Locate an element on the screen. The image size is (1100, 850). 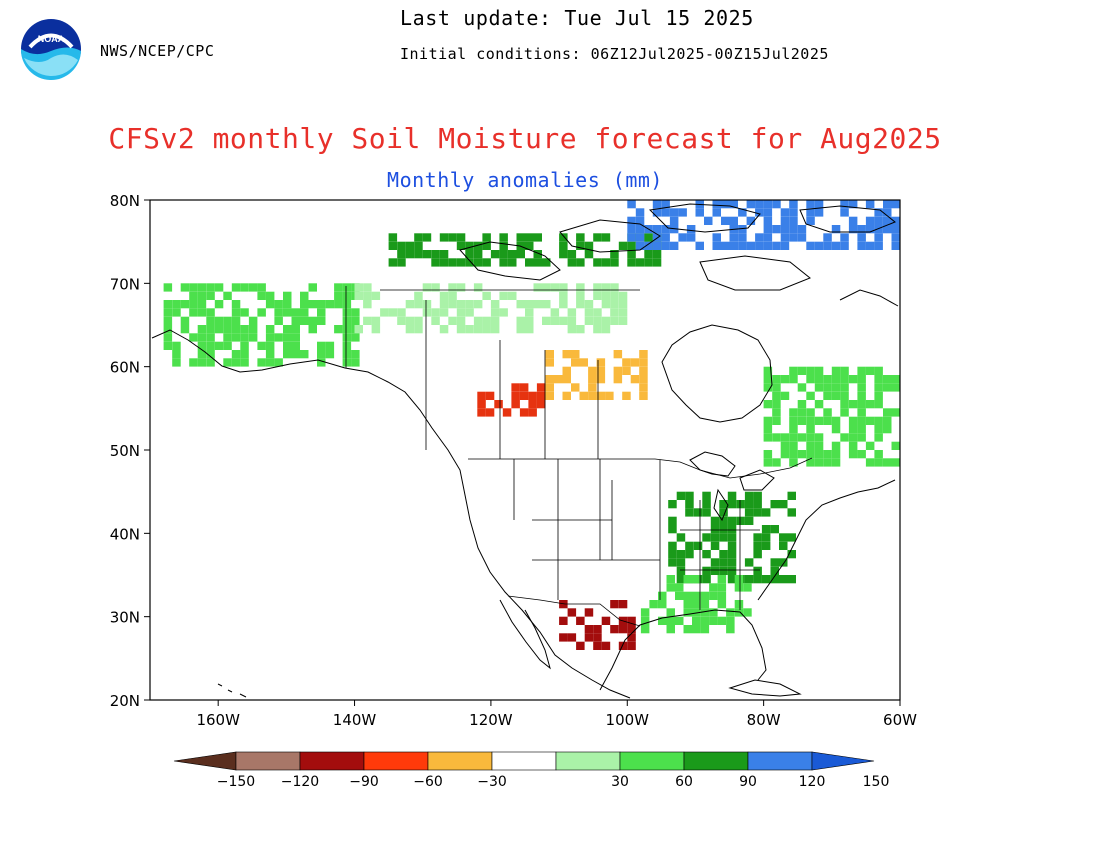
colorbar-segment is located at coordinates (780, 761).